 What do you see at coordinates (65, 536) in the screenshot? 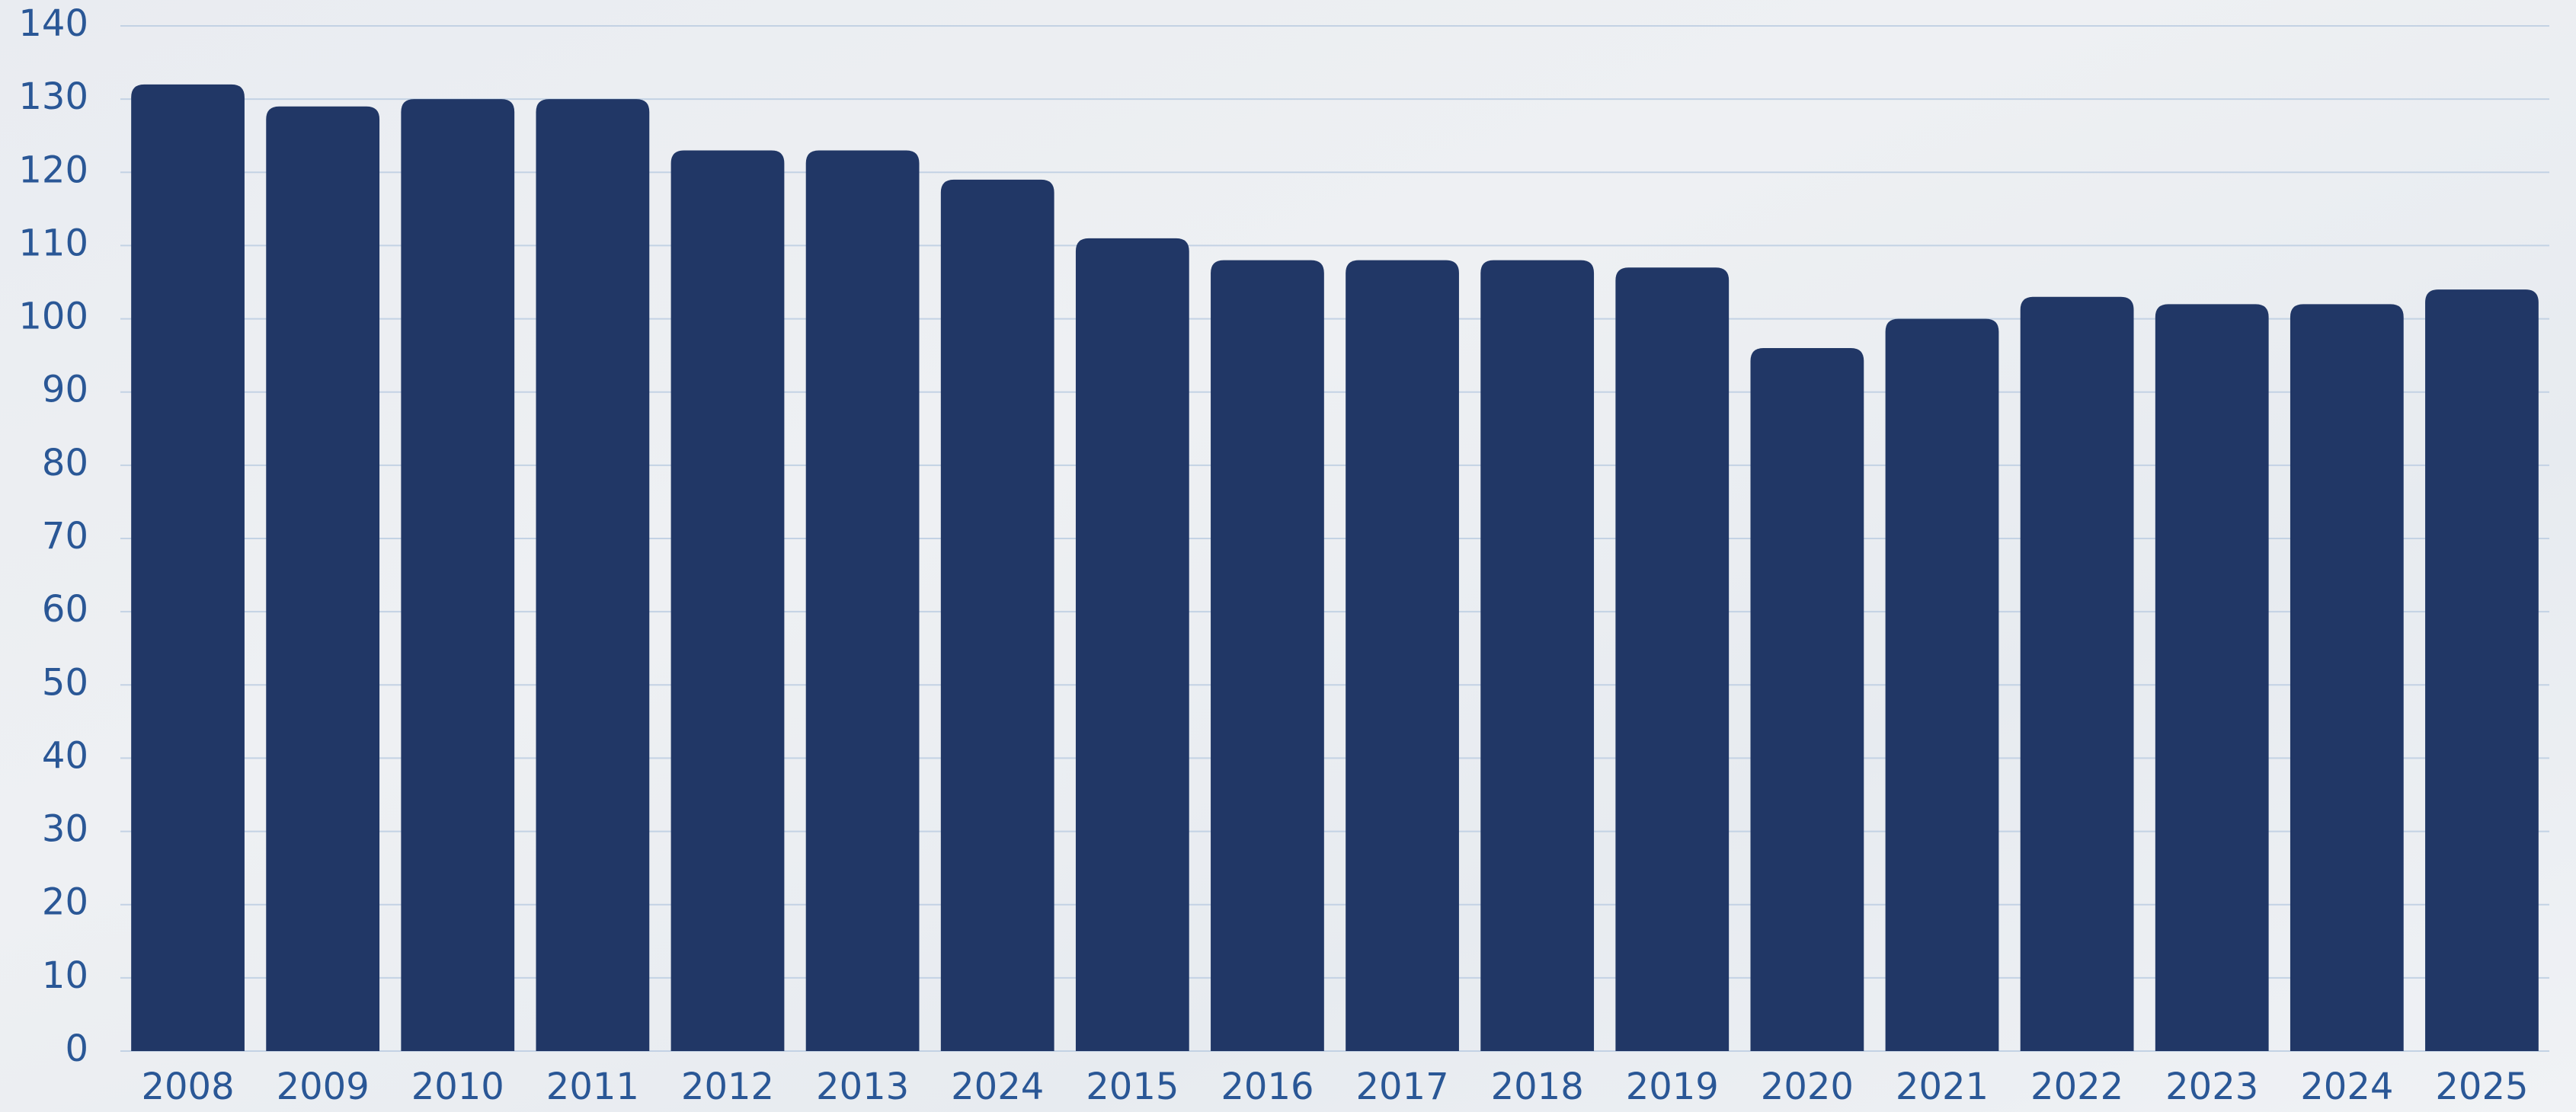
I see `y-tick-label: 70` at bounding box center [65, 536].